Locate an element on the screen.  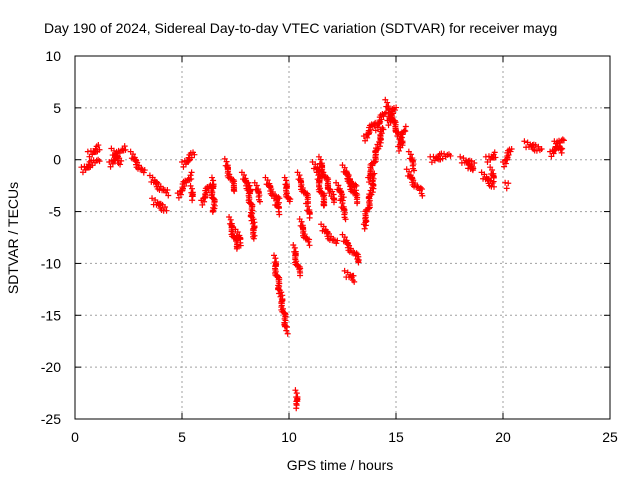
y-tick-label: 5 is located at coordinates (57, 108).